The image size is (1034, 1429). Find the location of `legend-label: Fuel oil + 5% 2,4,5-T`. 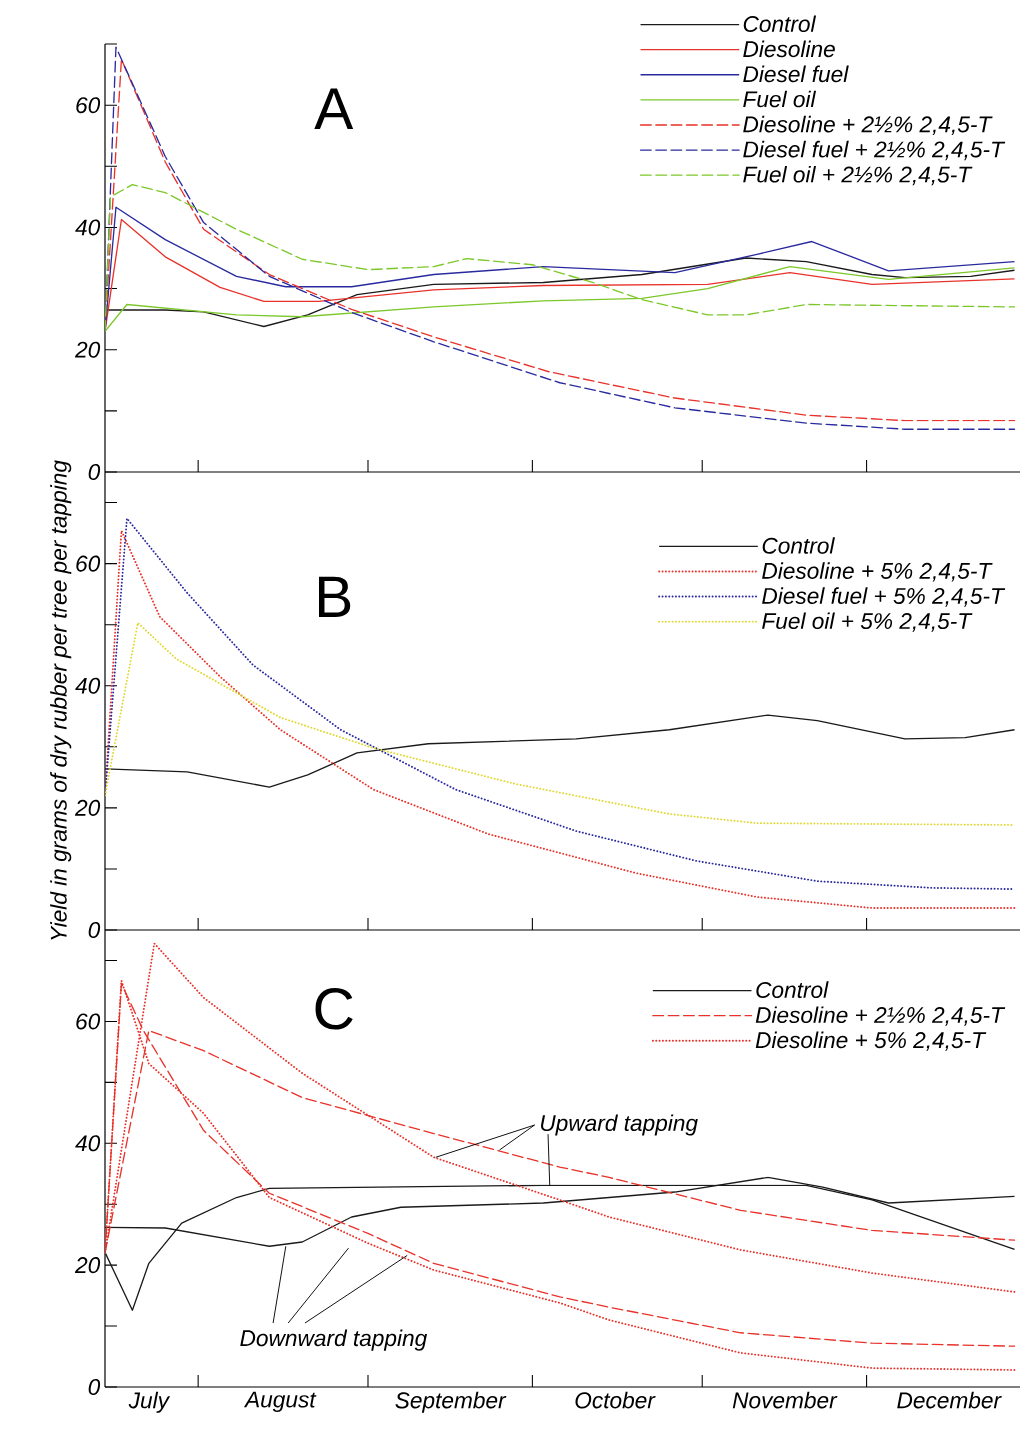

legend-label: Fuel oil + 5% 2,4,5-T is located at coordinates (867, 622).